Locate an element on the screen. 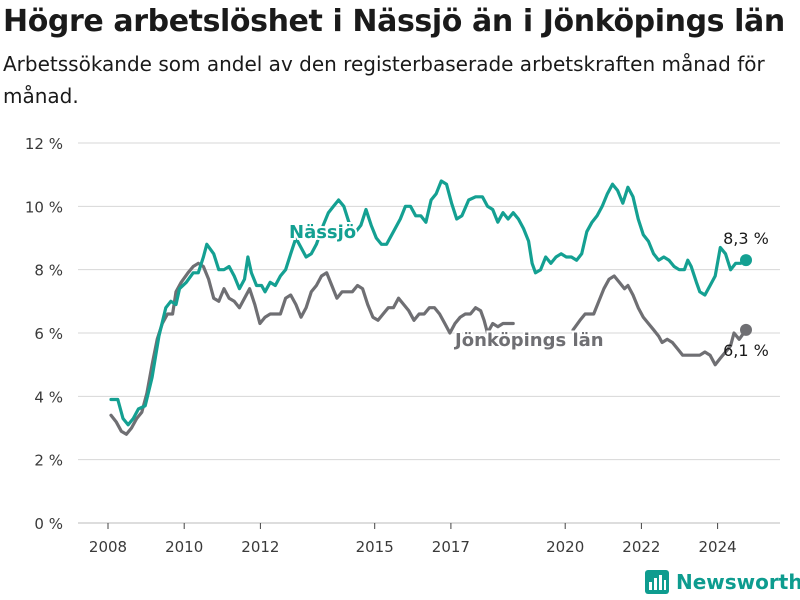 Image resolution: width=800 pixels, height=600 pixels. y-tick-label: 4 % is located at coordinates (48, 397).